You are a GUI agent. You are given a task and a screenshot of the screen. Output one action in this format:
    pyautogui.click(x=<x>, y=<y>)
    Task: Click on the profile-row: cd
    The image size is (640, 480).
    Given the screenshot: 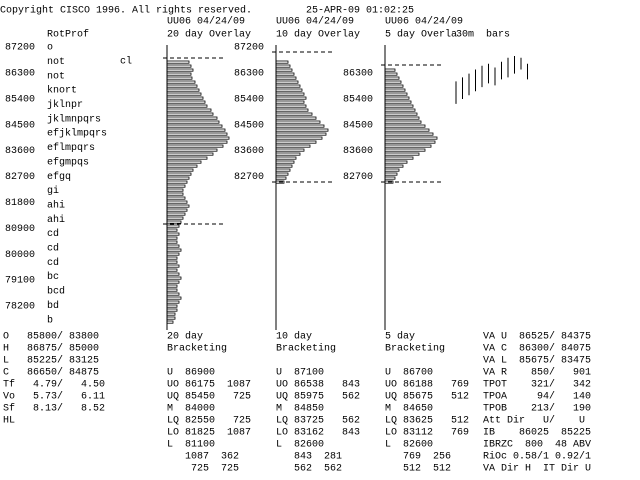 What is the action you would take?
    pyautogui.click(x=53, y=234)
    